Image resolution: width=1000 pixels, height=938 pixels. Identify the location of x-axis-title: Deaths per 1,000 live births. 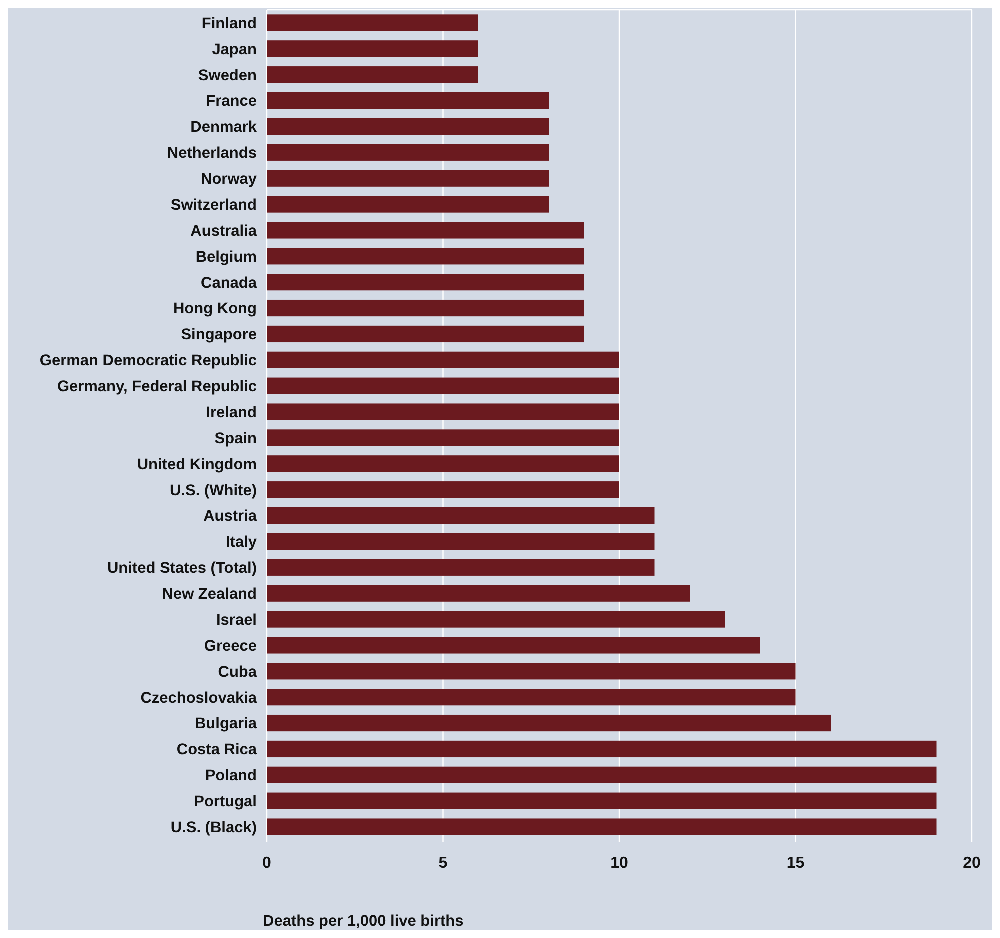
(363, 921).